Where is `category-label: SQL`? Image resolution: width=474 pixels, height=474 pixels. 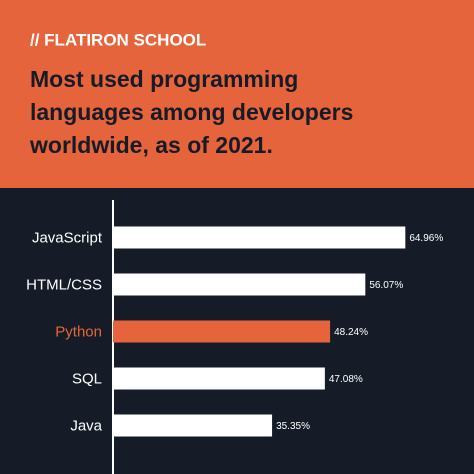 category-label: SQL is located at coordinates (87, 378).